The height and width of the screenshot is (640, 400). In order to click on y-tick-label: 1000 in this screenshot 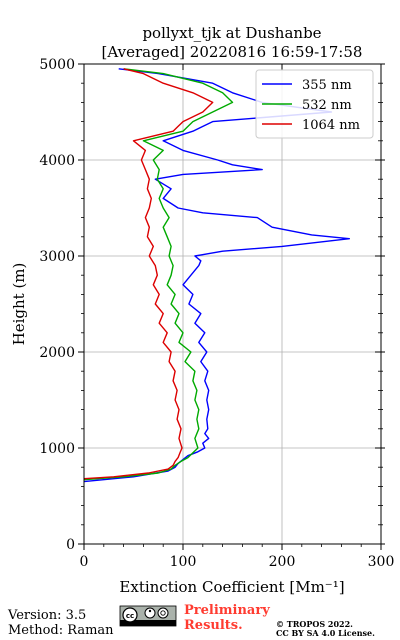, I will do `click(57, 449)`.